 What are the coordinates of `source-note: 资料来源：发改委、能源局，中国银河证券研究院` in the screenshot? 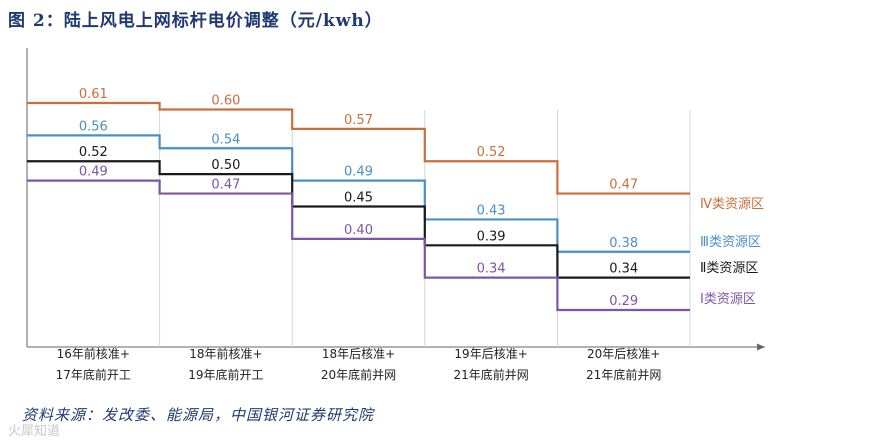 It's located at (198, 415).